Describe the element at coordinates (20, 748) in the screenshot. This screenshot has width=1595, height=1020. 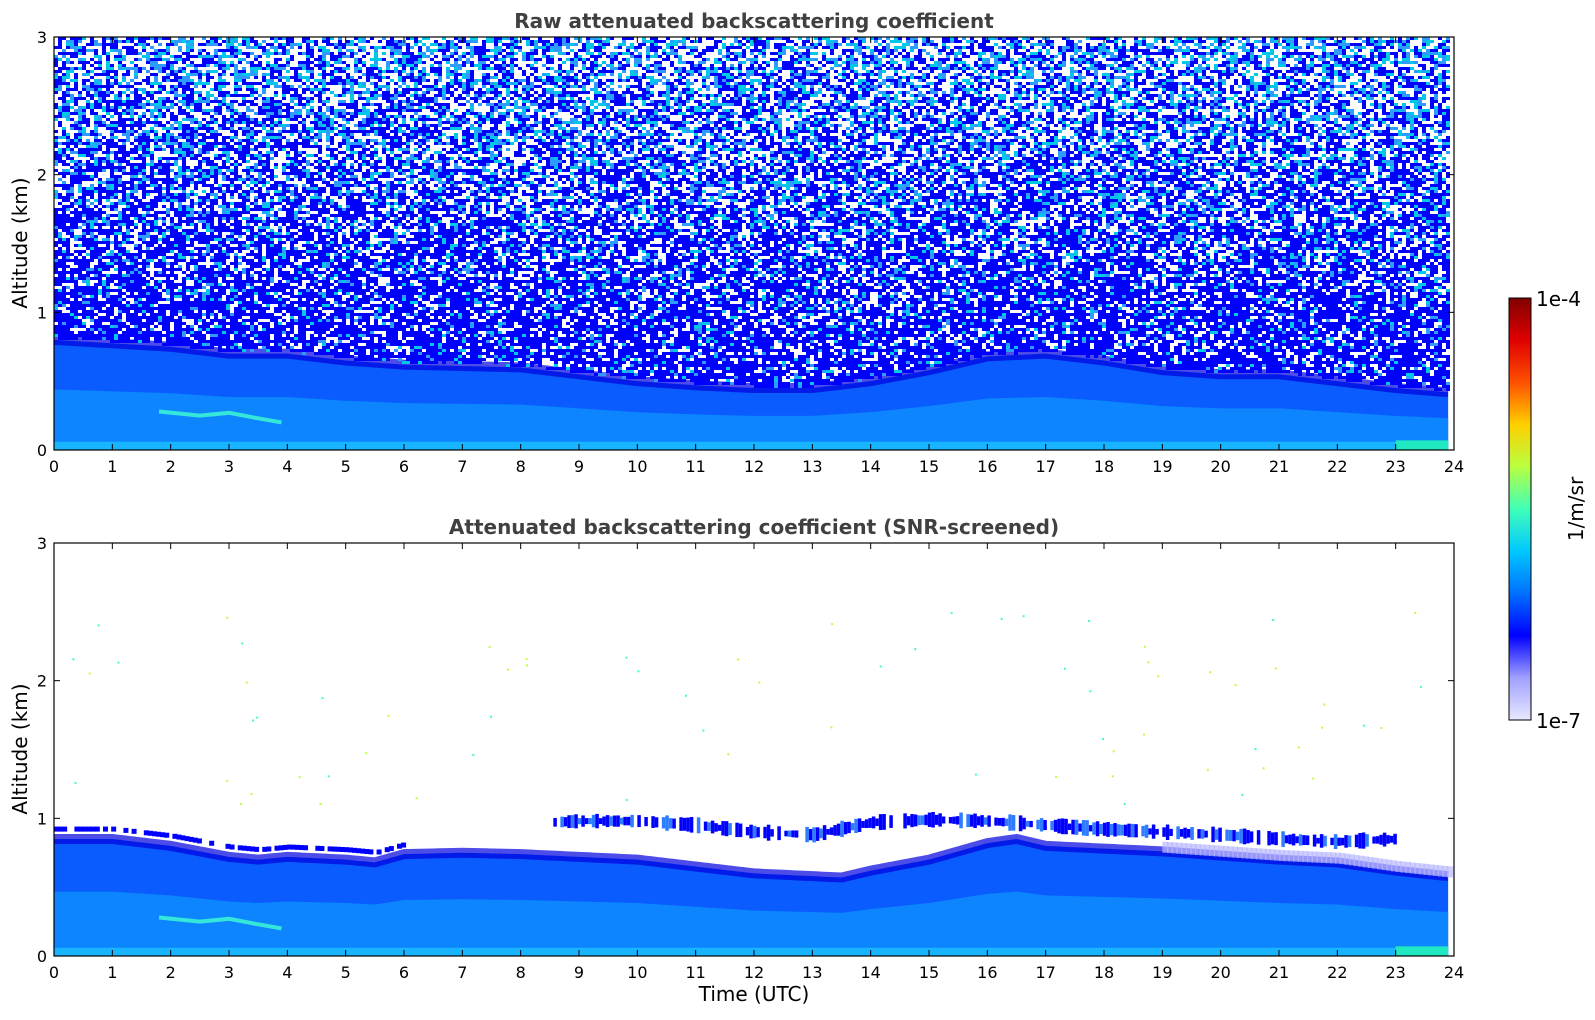
I see `y-axis-label-screened: Altitude (km)` at that location.